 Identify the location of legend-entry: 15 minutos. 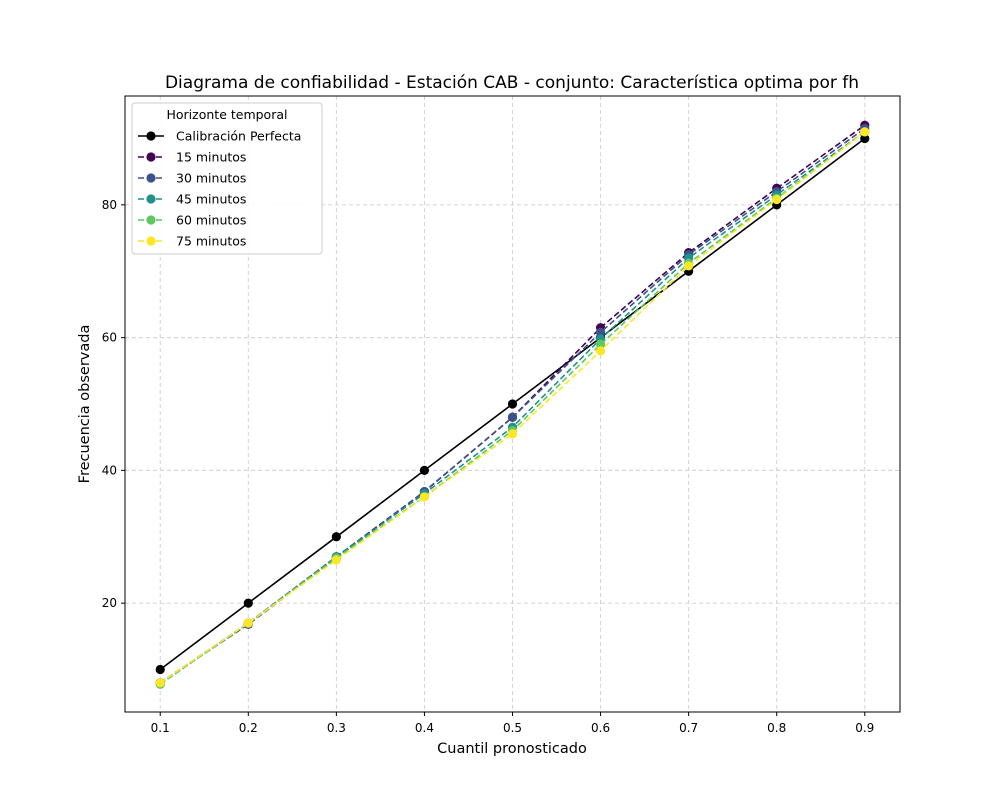
(192, 157).